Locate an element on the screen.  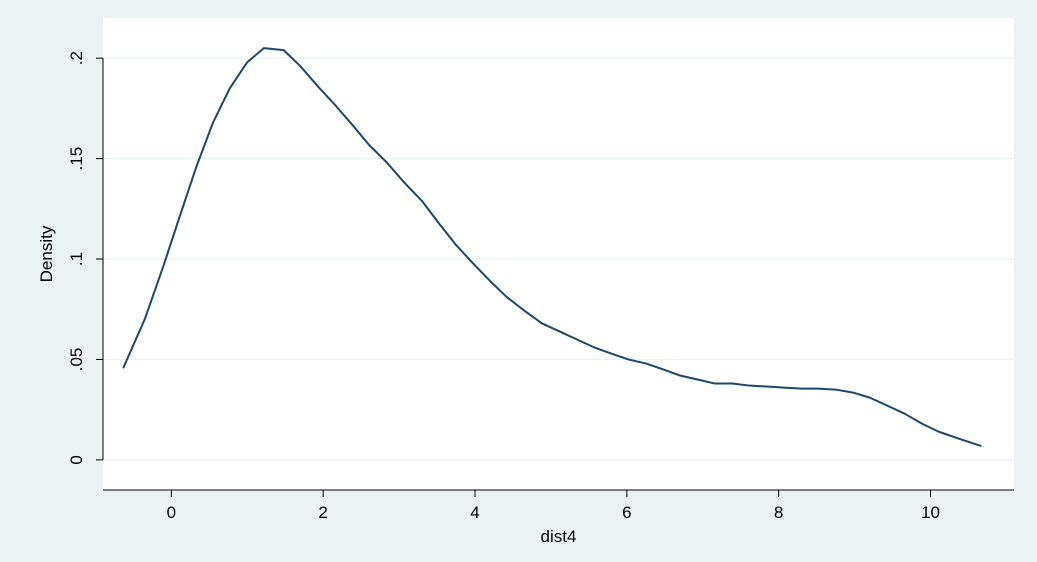
y-tick-label: 0 is located at coordinates (76, 459).